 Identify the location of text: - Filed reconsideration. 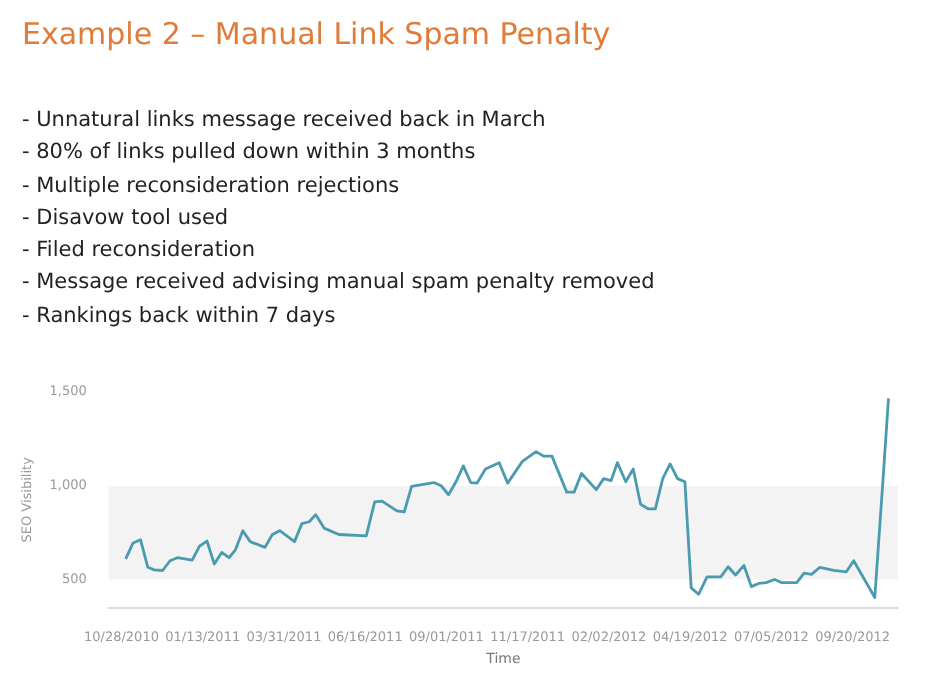
(139, 251).